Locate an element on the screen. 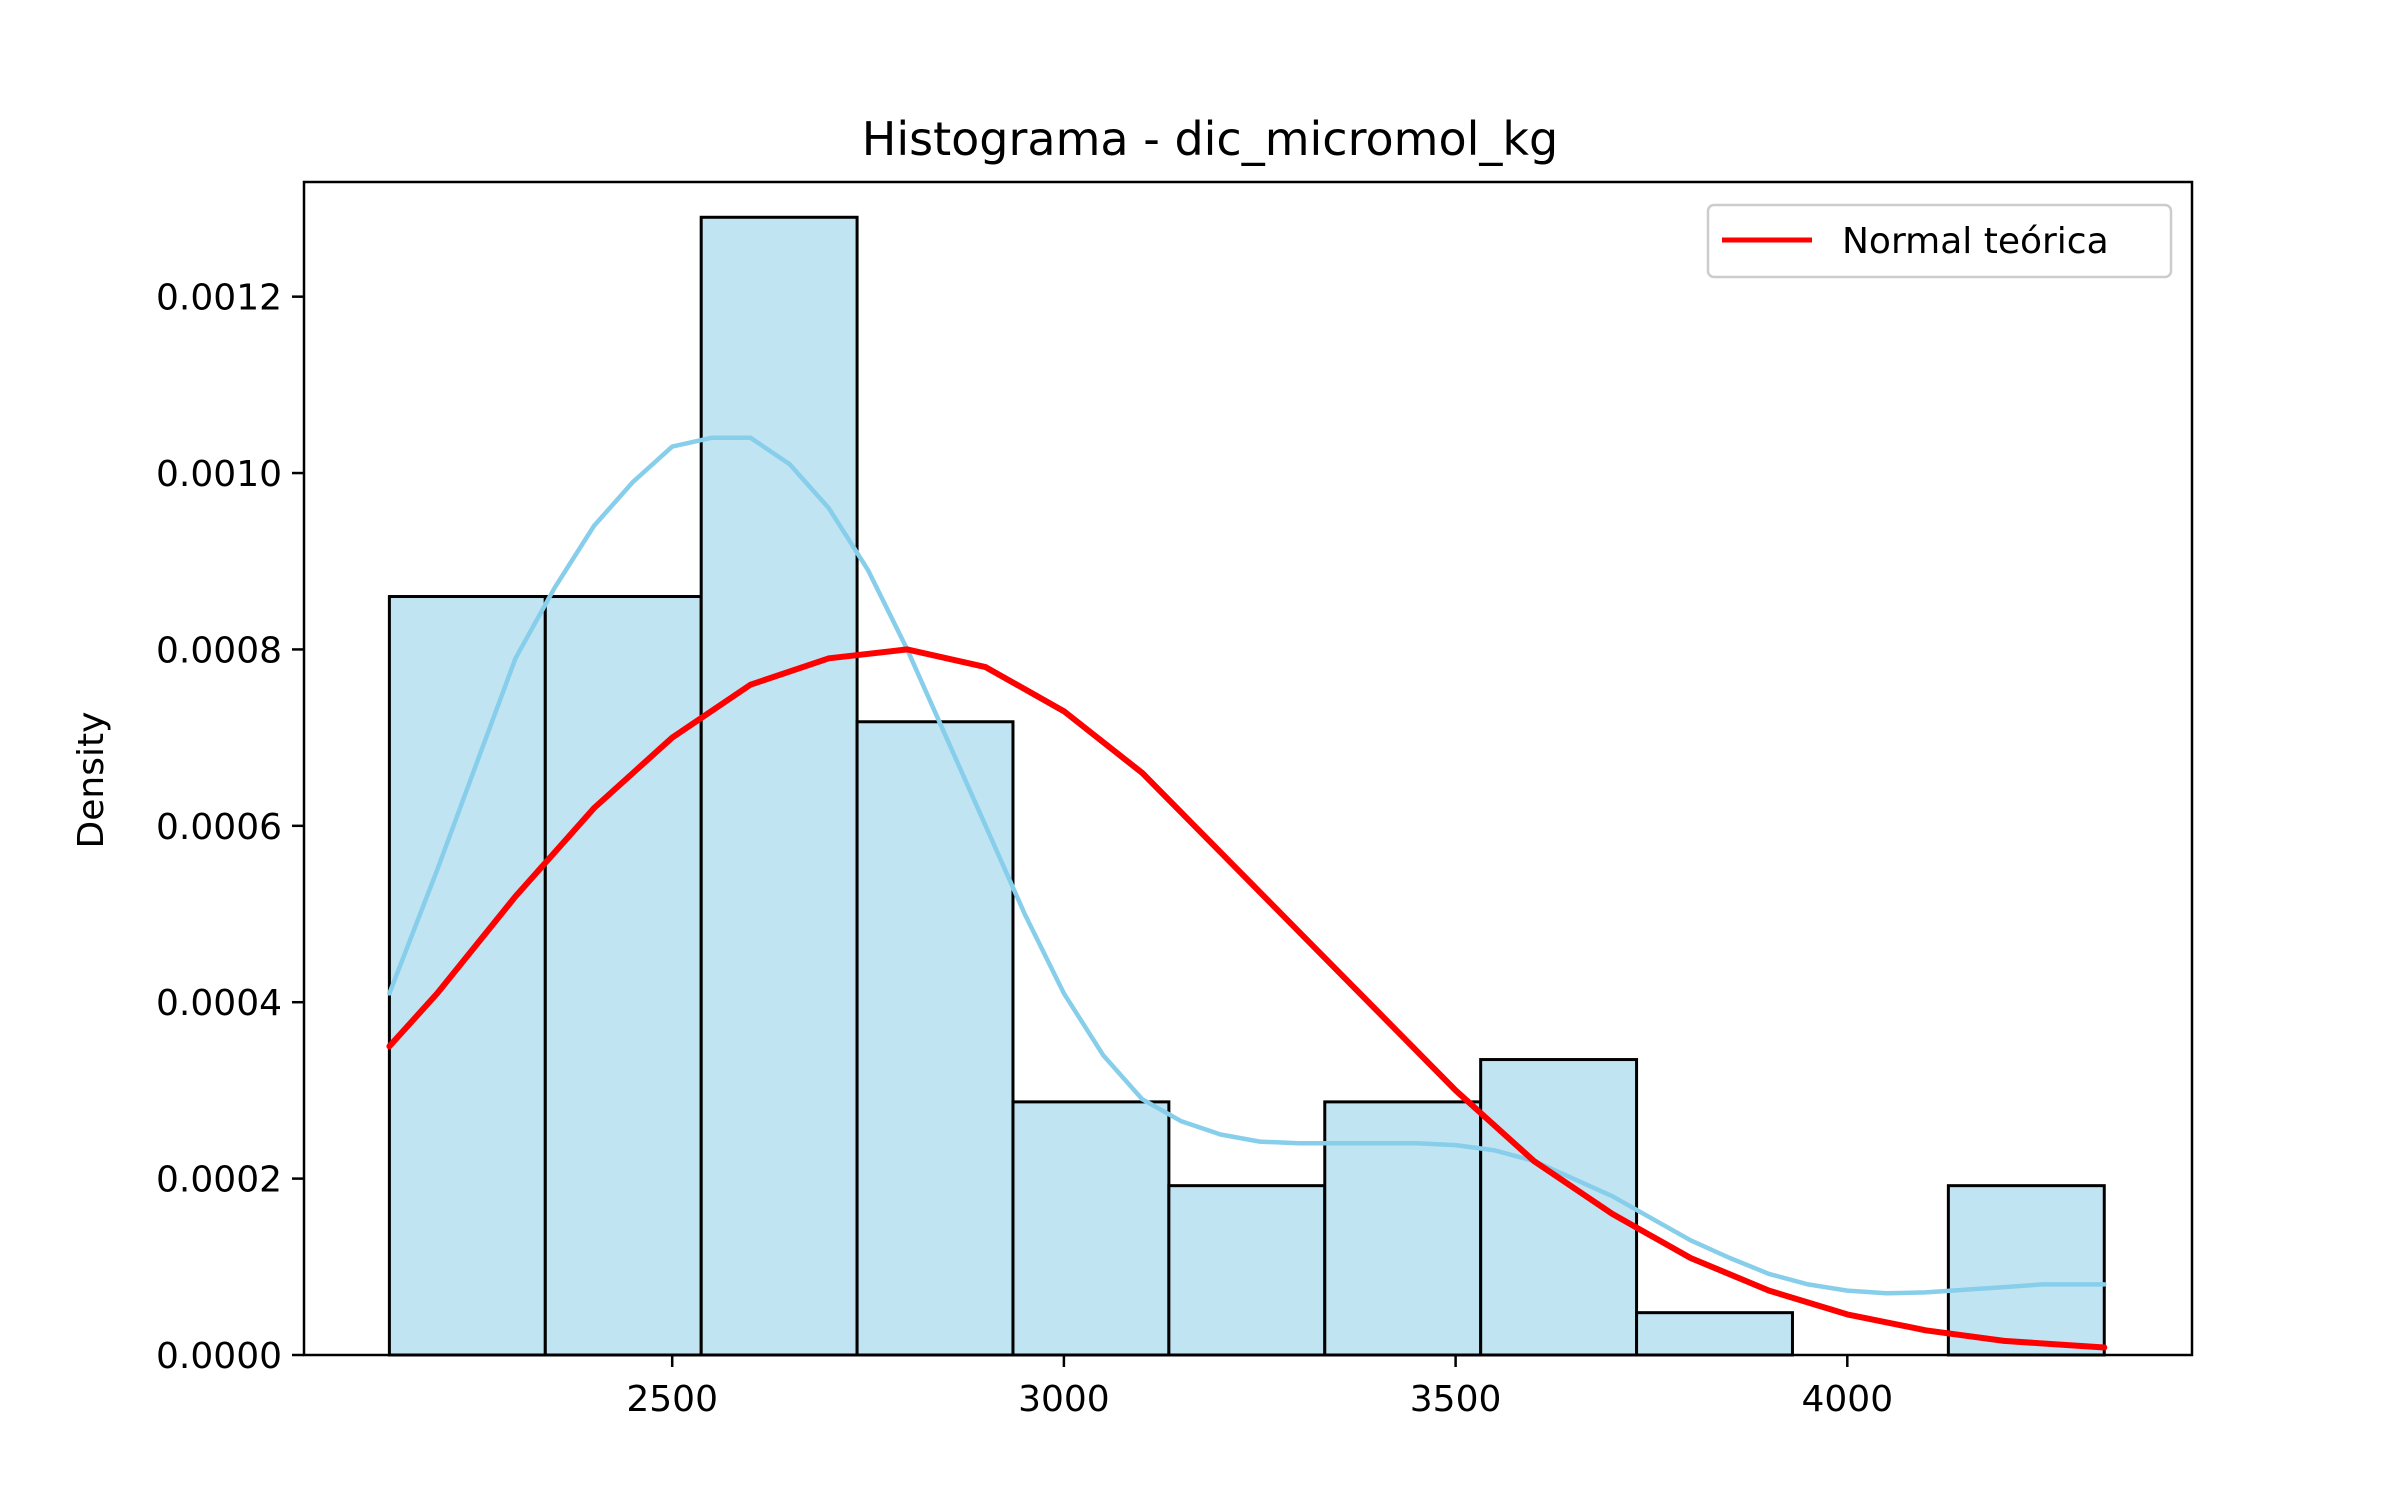 The height and width of the screenshot is (1500, 2400). legend: Normal teórica is located at coordinates (1939, 241).